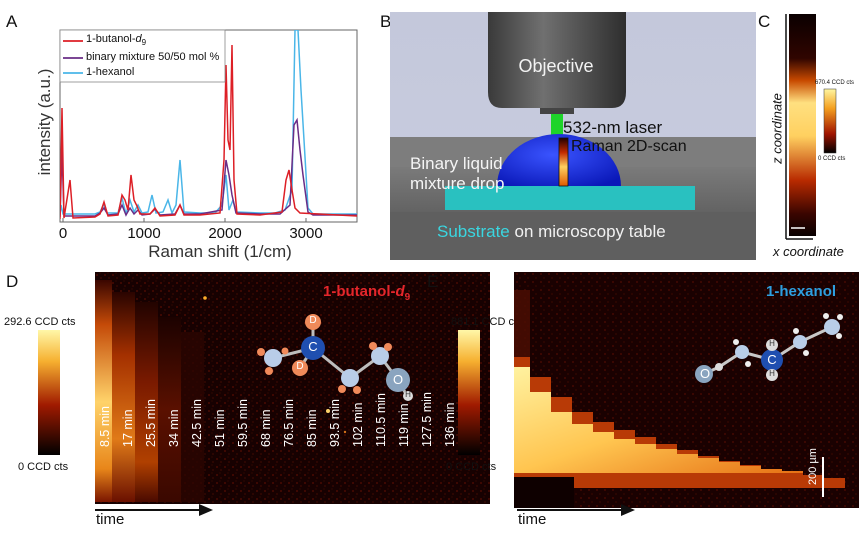 The height and width of the screenshot is (535, 865). I want to click on time-label: 76.5 min, so click(289, 423).